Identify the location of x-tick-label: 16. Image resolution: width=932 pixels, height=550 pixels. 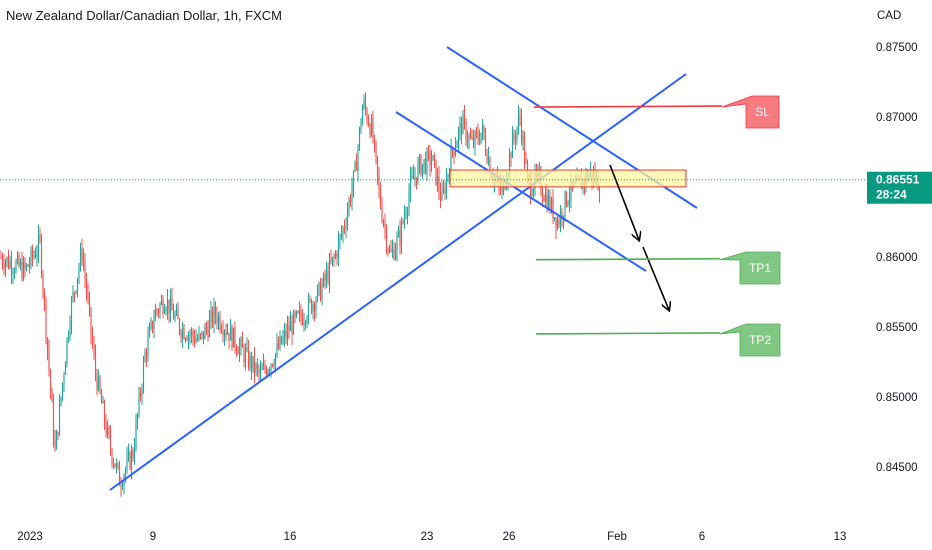
(290, 537).